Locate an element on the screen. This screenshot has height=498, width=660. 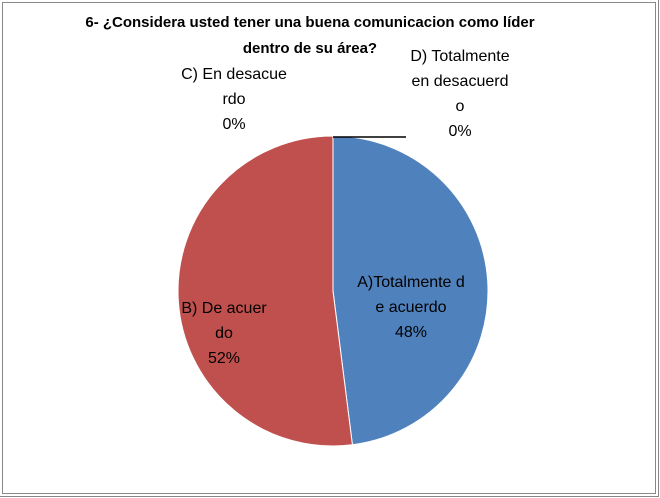
pie-slice is located at coordinates (410, 290).